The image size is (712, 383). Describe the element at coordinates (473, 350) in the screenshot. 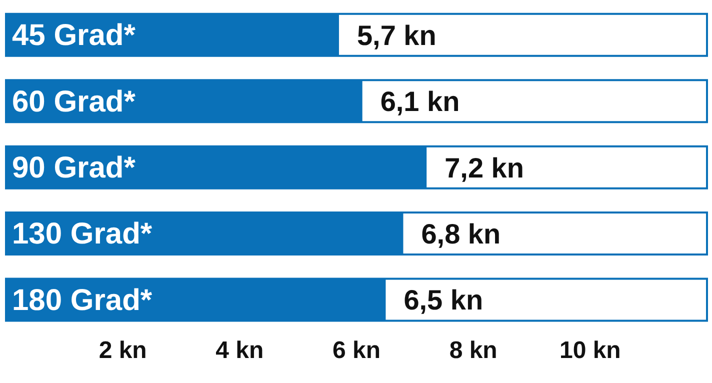

I see `x-tick-label: 8 kn` at that location.